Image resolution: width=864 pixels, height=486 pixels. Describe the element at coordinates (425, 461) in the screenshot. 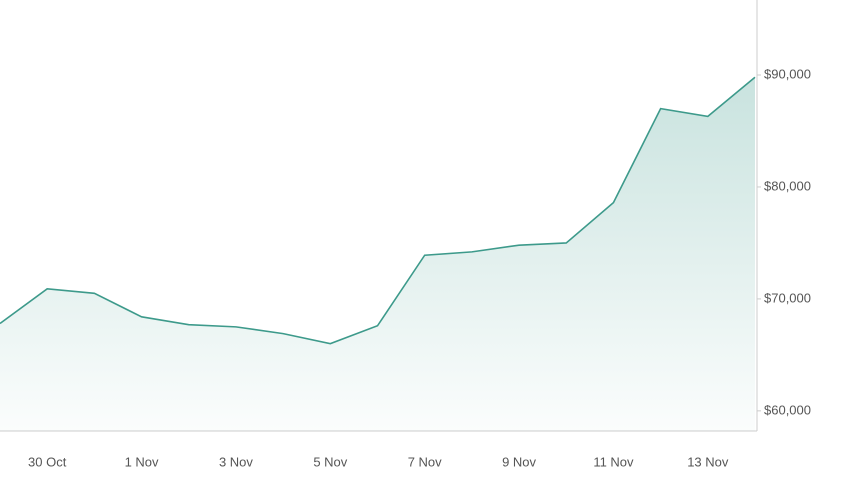

I see `x-tick-label: 7 Nov` at that location.